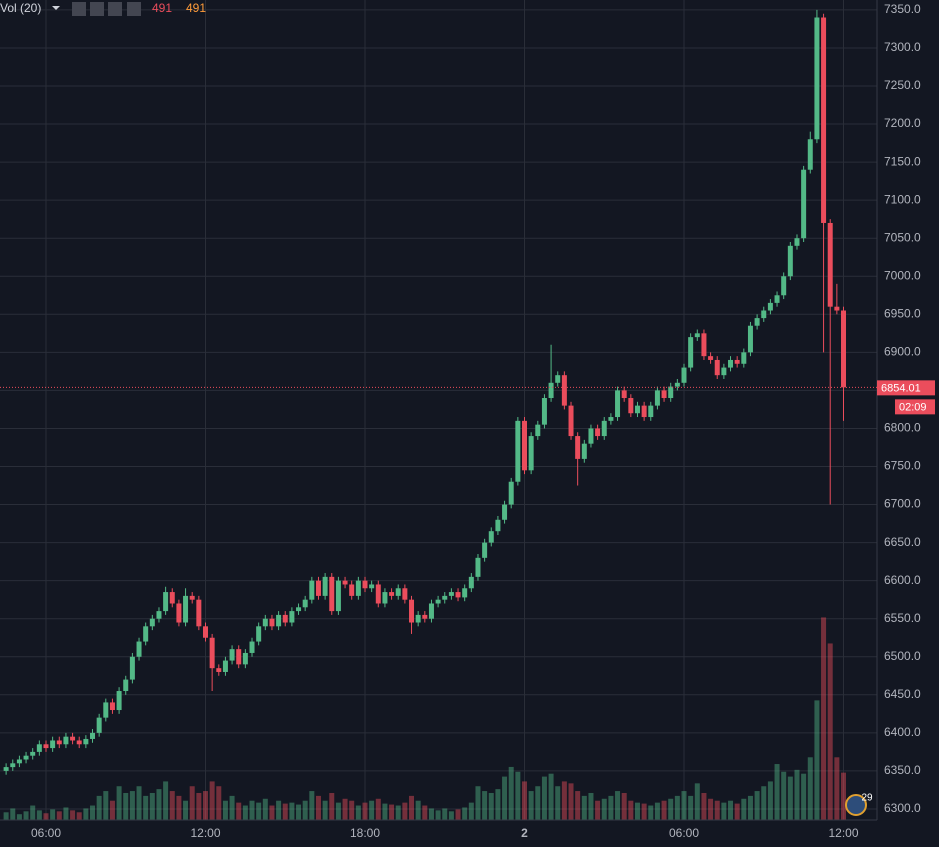 The width and height of the screenshot is (939, 847). What do you see at coordinates (856, 805) in the screenshot?
I see `badge-icon` at bounding box center [856, 805].